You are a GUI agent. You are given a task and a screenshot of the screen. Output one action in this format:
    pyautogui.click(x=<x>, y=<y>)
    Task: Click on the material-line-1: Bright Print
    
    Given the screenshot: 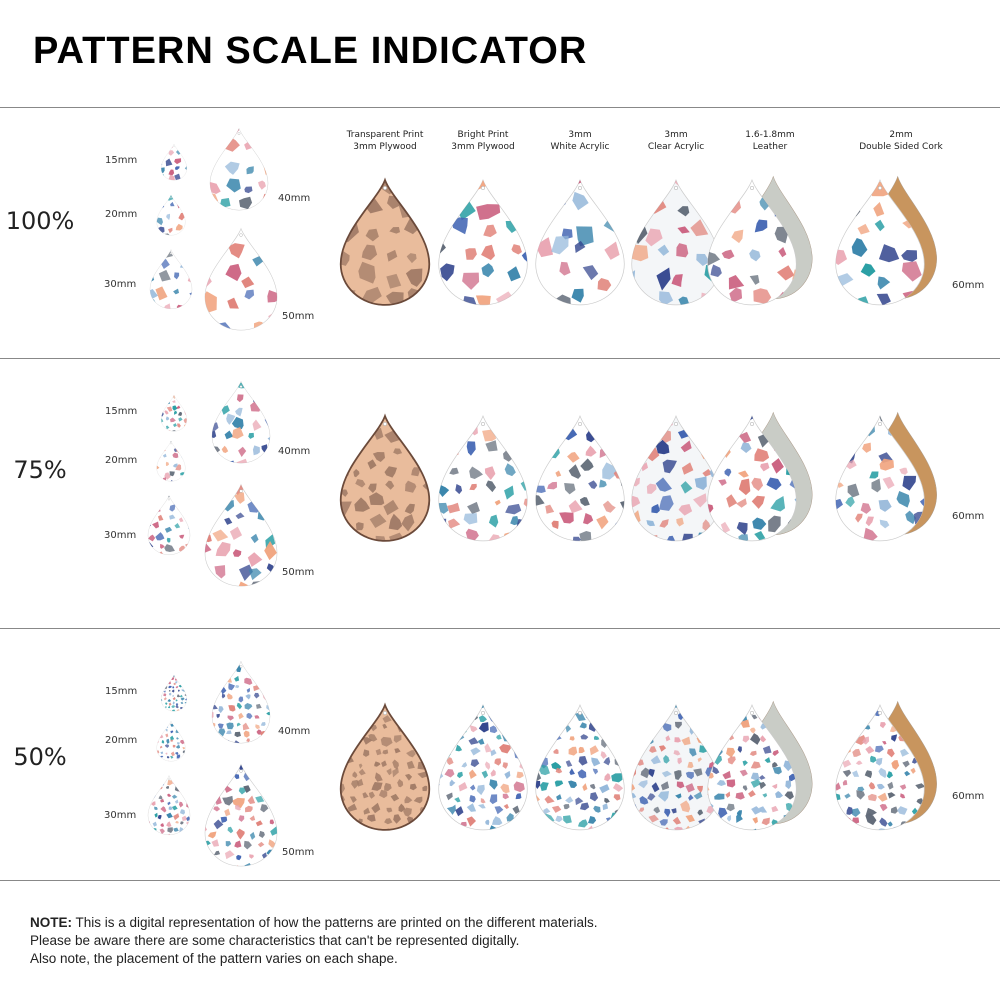 What is the action you would take?
    pyautogui.click(x=483, y=135)
    